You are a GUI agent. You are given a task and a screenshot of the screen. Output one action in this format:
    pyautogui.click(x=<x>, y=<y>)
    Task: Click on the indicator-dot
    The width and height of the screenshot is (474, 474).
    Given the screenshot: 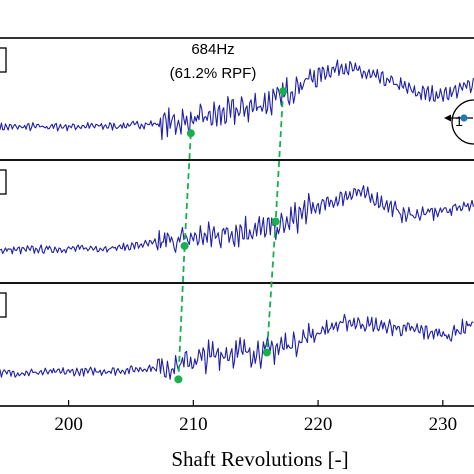 What is the action you would take?
    pyautogui.click(x=464, y=118)
    